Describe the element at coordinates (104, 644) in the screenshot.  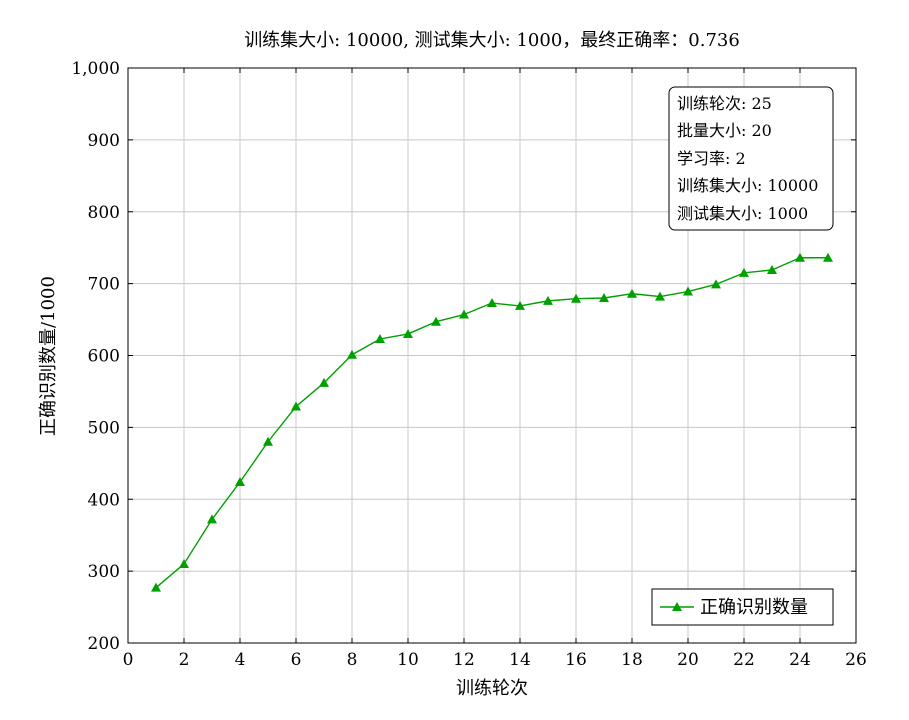
I see `y-tick-label: 200` at that location.